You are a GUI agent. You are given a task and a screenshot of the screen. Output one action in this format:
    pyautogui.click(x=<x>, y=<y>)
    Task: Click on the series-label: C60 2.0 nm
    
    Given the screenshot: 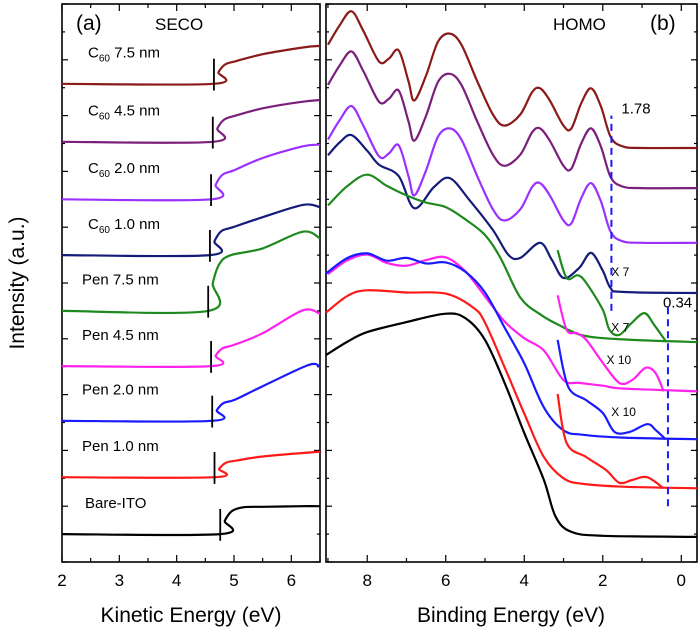 What is the action you would take?
    pyautogui.click(x=124, y=170)
    